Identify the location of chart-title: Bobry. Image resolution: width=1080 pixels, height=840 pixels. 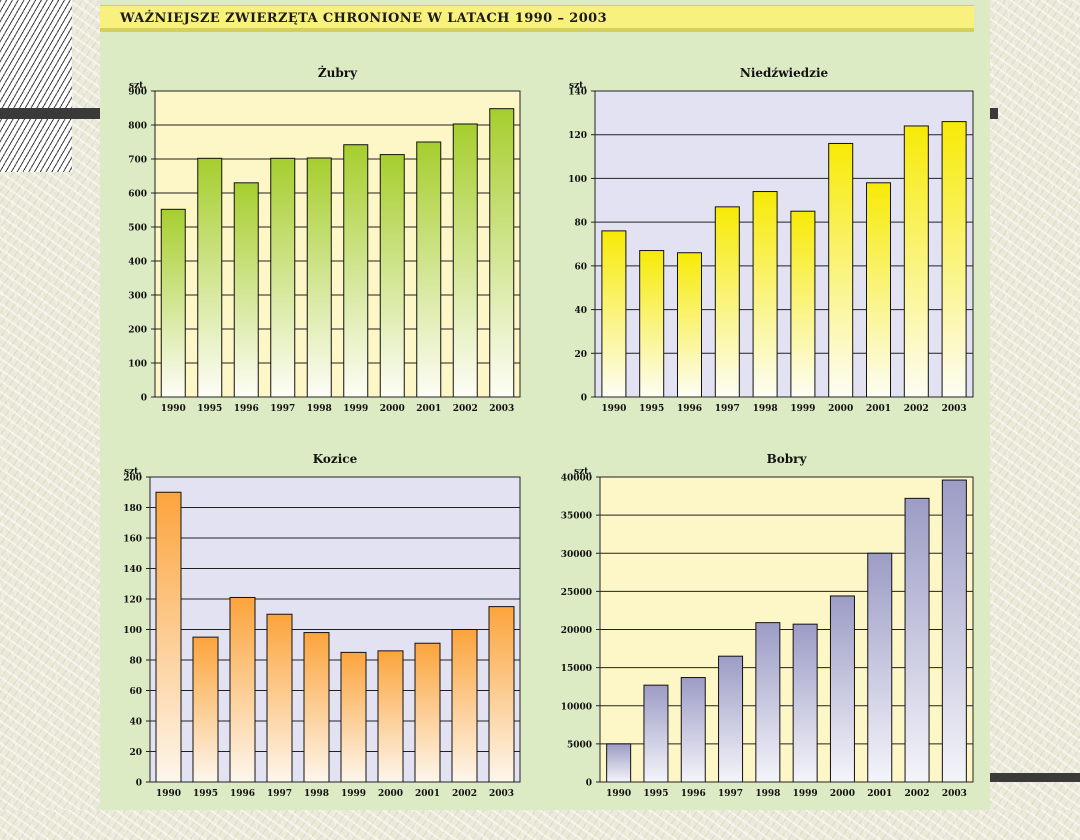
(787, 459).